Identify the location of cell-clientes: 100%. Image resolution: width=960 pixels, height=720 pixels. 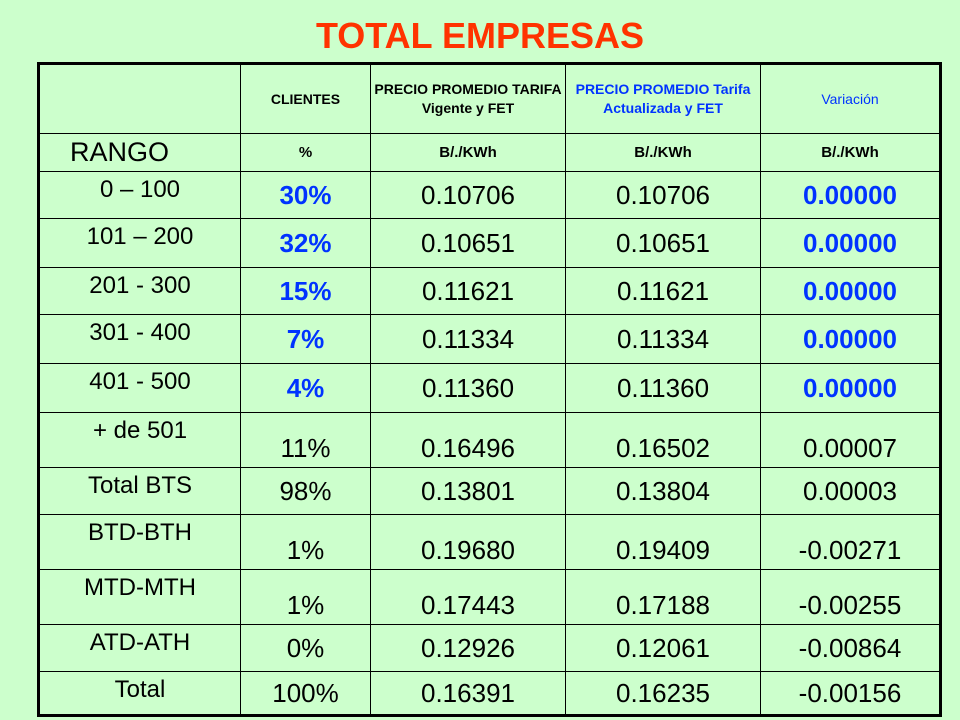
(305, 693).